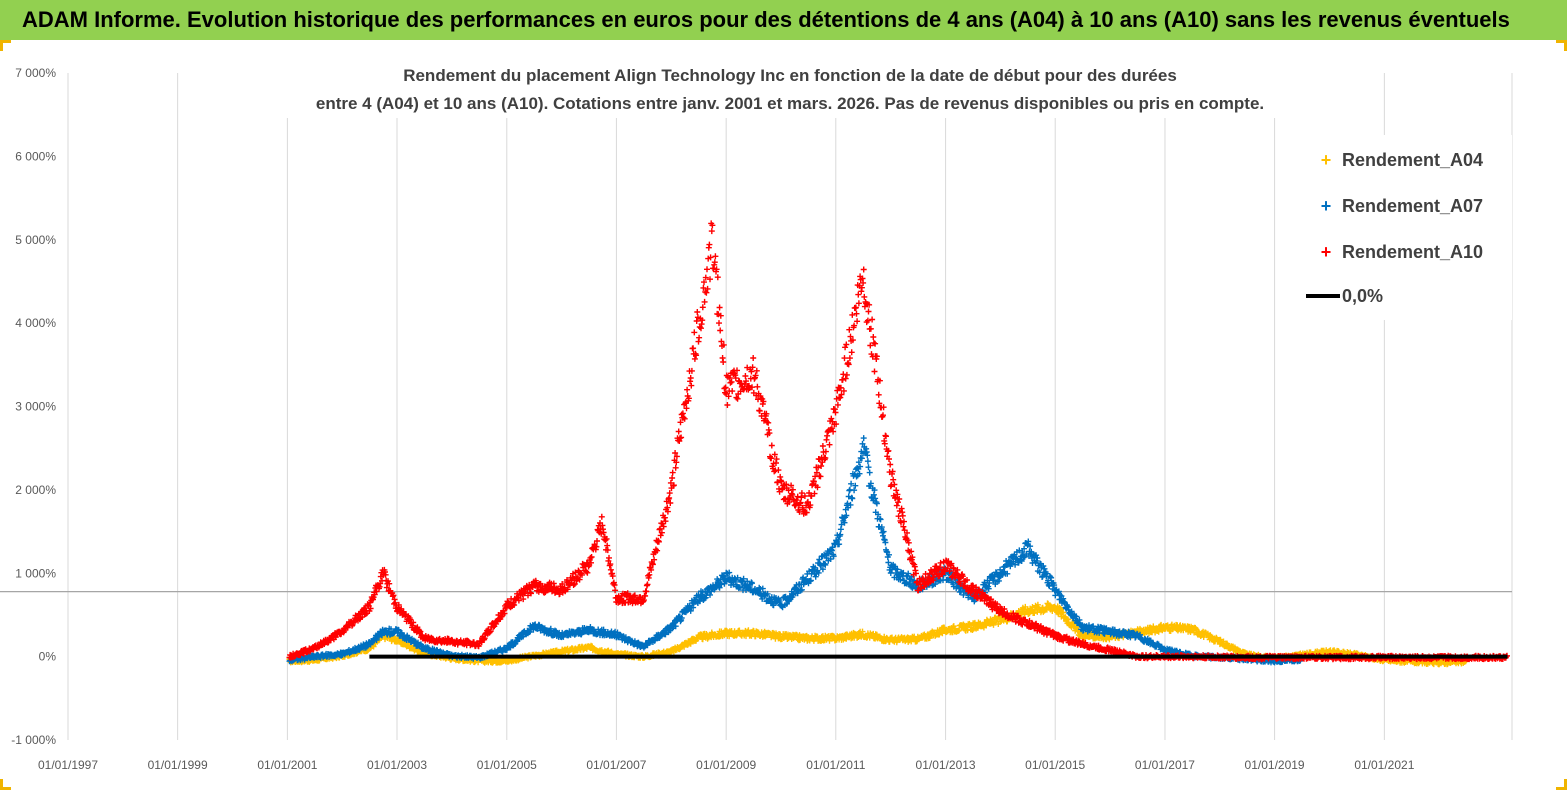  Describe the element at coordinates (5, 784) in the screenshot. I see `corner-mark-bottom-left` at that location.